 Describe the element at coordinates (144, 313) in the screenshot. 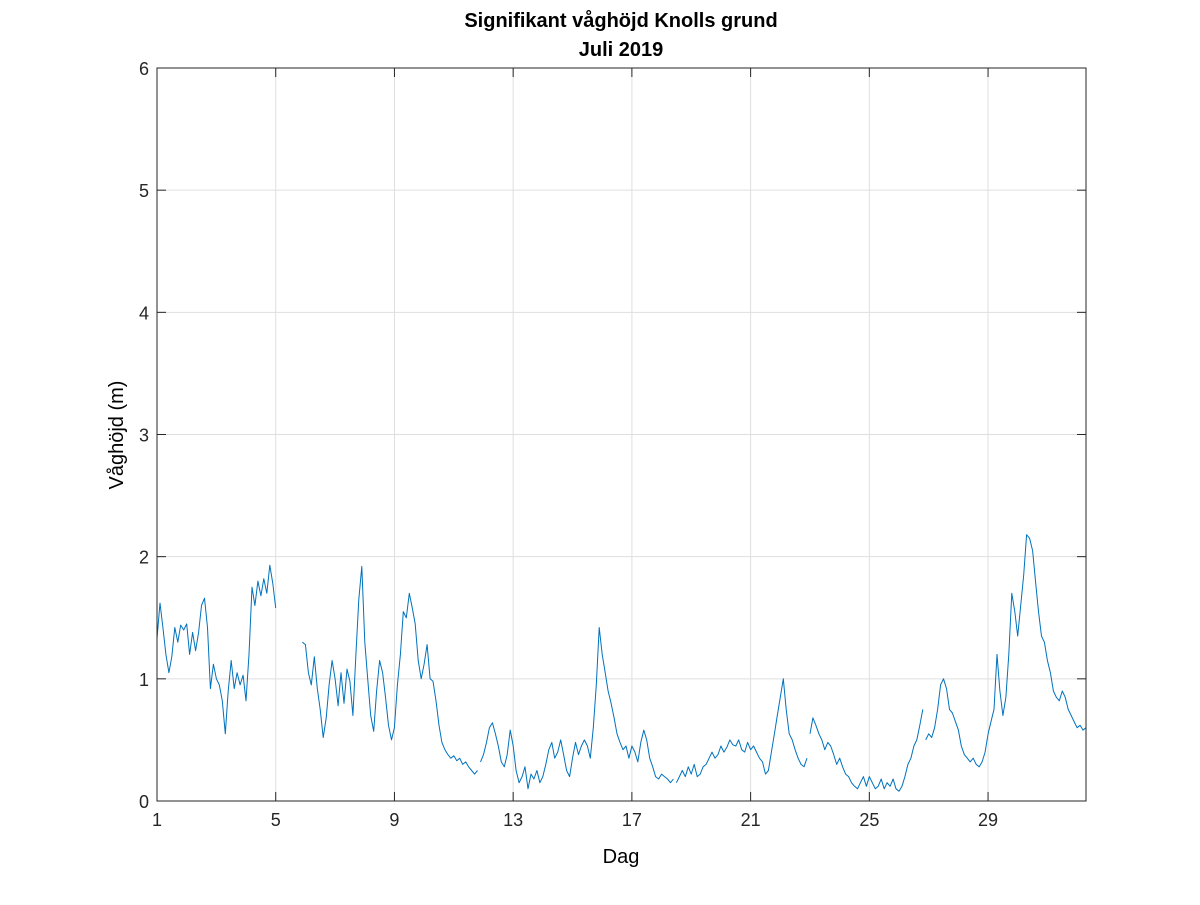

I see `y-tick-label: 4` at that location.